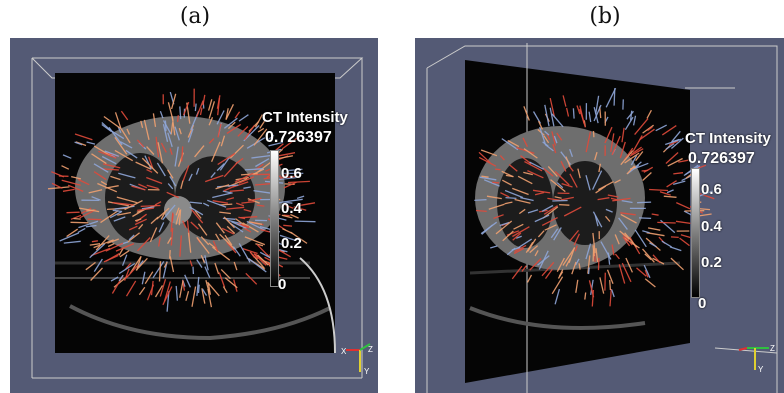  I want to click on axis-y-label-a: Y, so click(367, 371).